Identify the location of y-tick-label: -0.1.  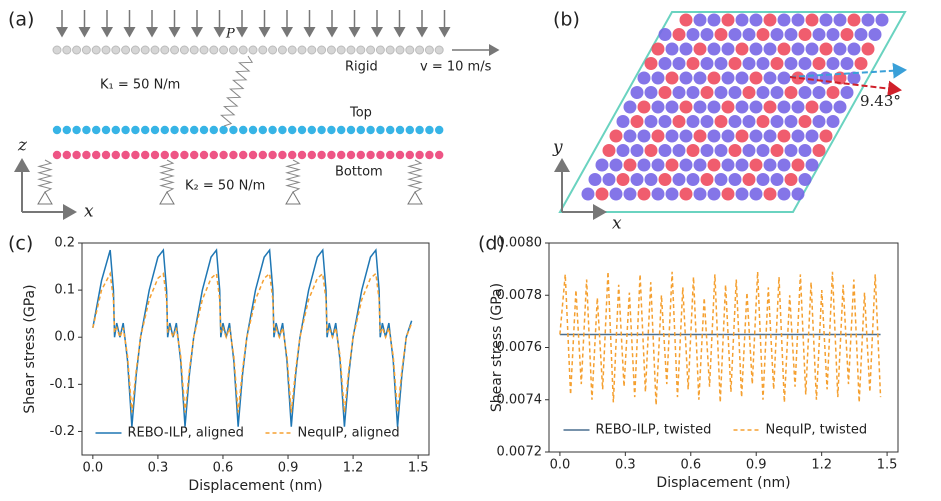
(62, 384).